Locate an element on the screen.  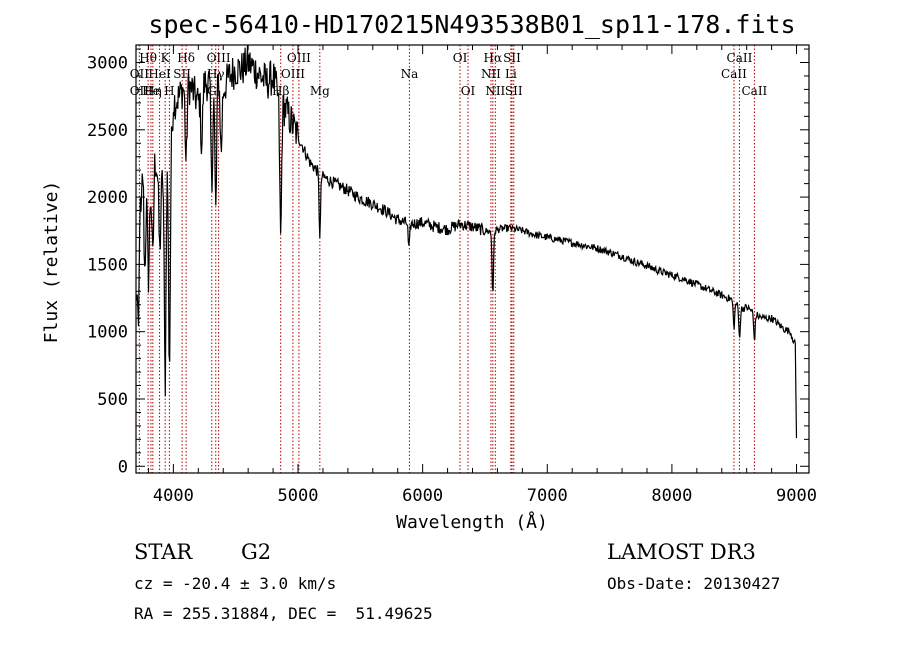
line-label: Hη is located at coordinates (153, 91).